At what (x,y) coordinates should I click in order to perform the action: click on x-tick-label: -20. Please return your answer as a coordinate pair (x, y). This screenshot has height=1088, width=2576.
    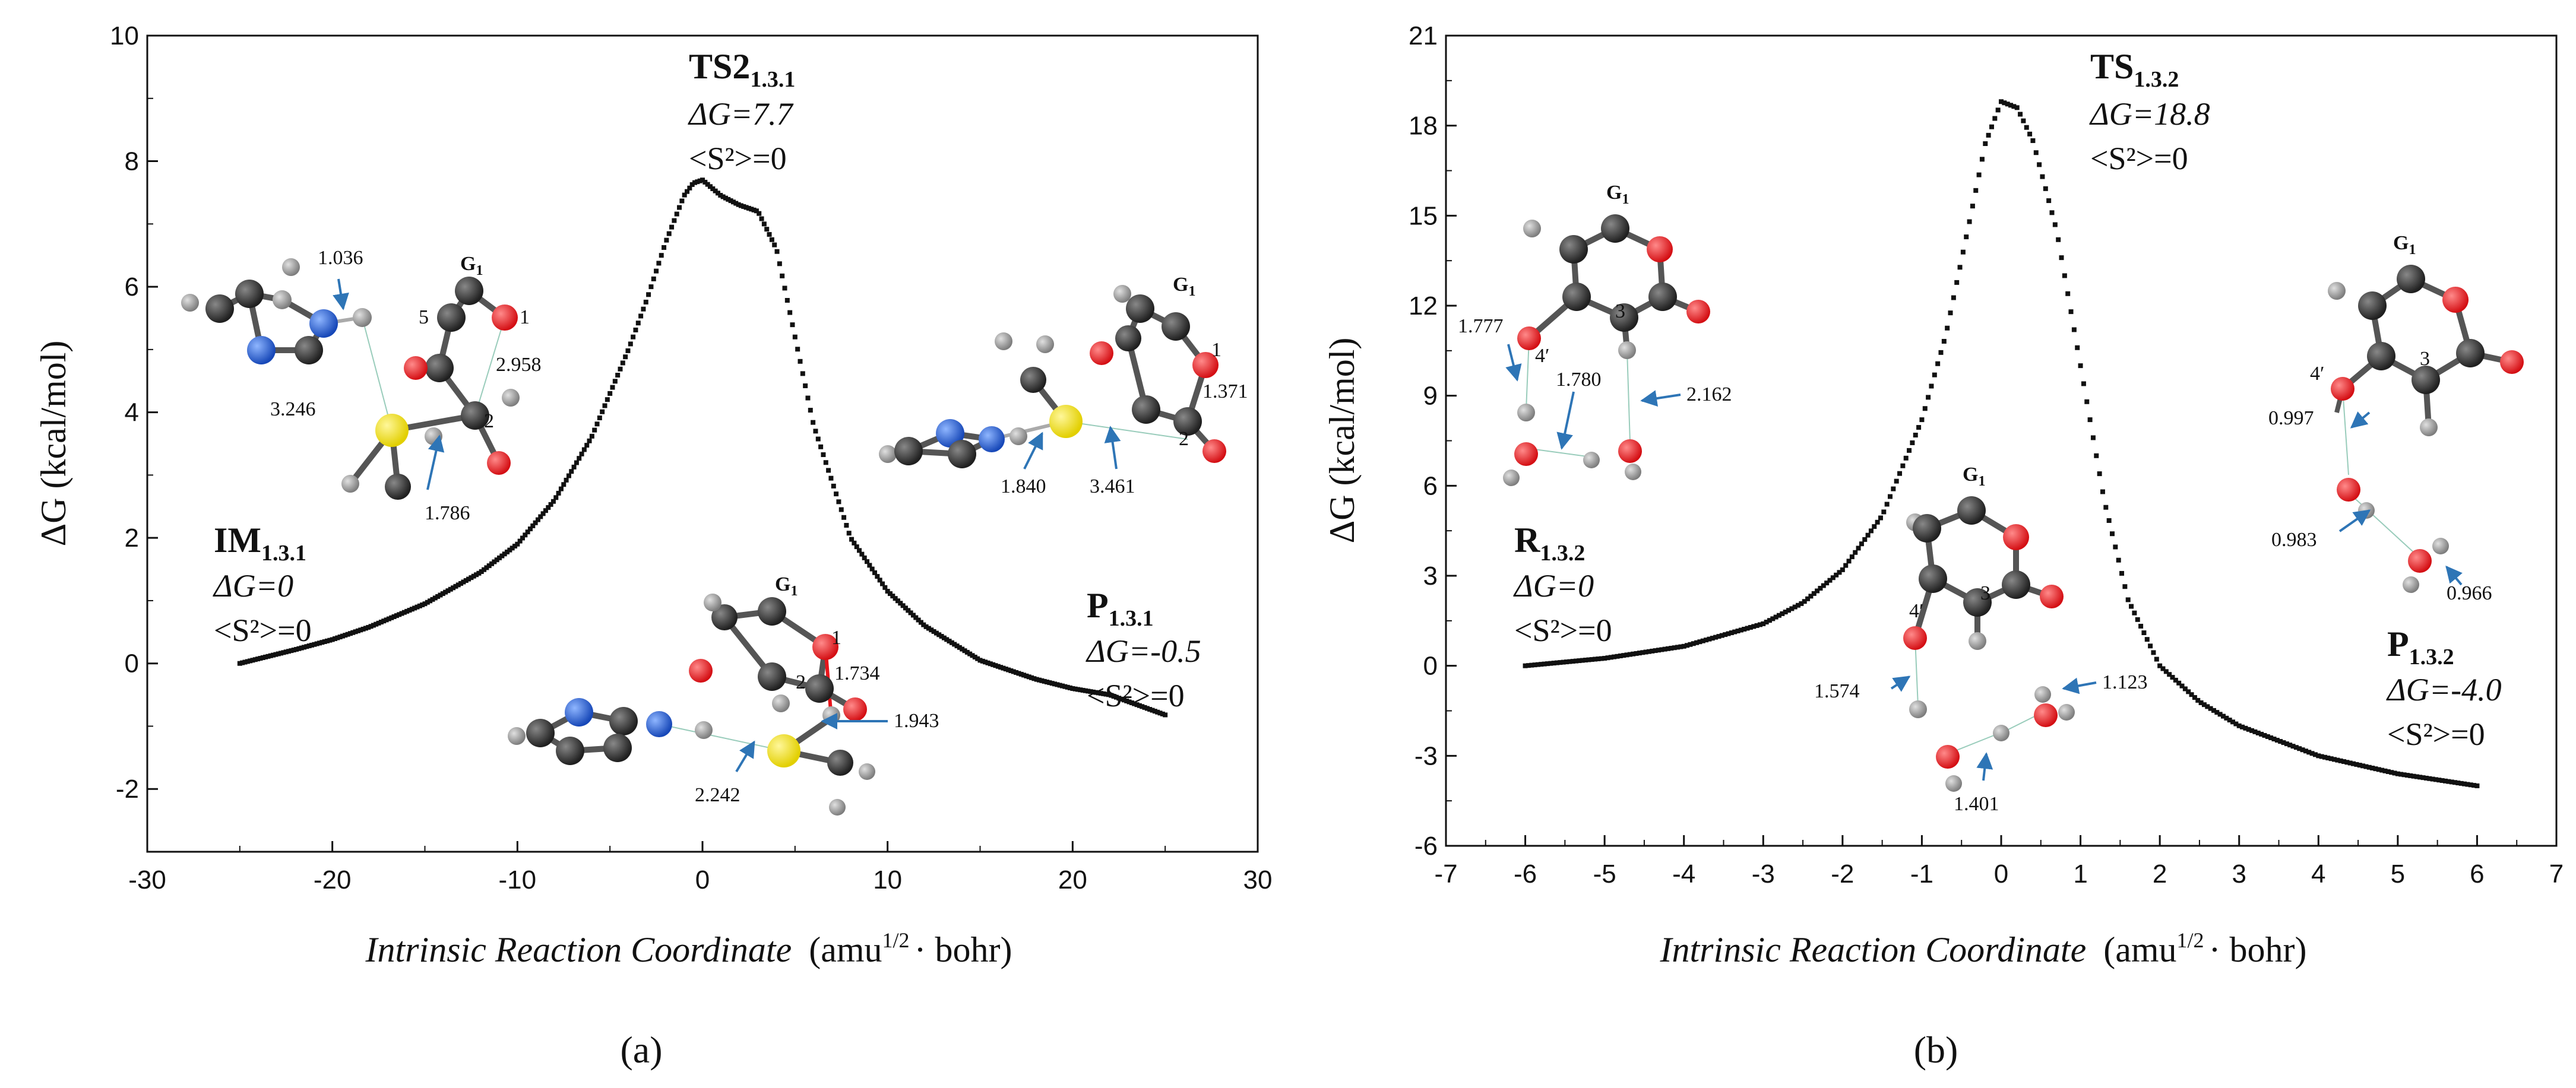
    Looking at the image, I should click on (333, 879).